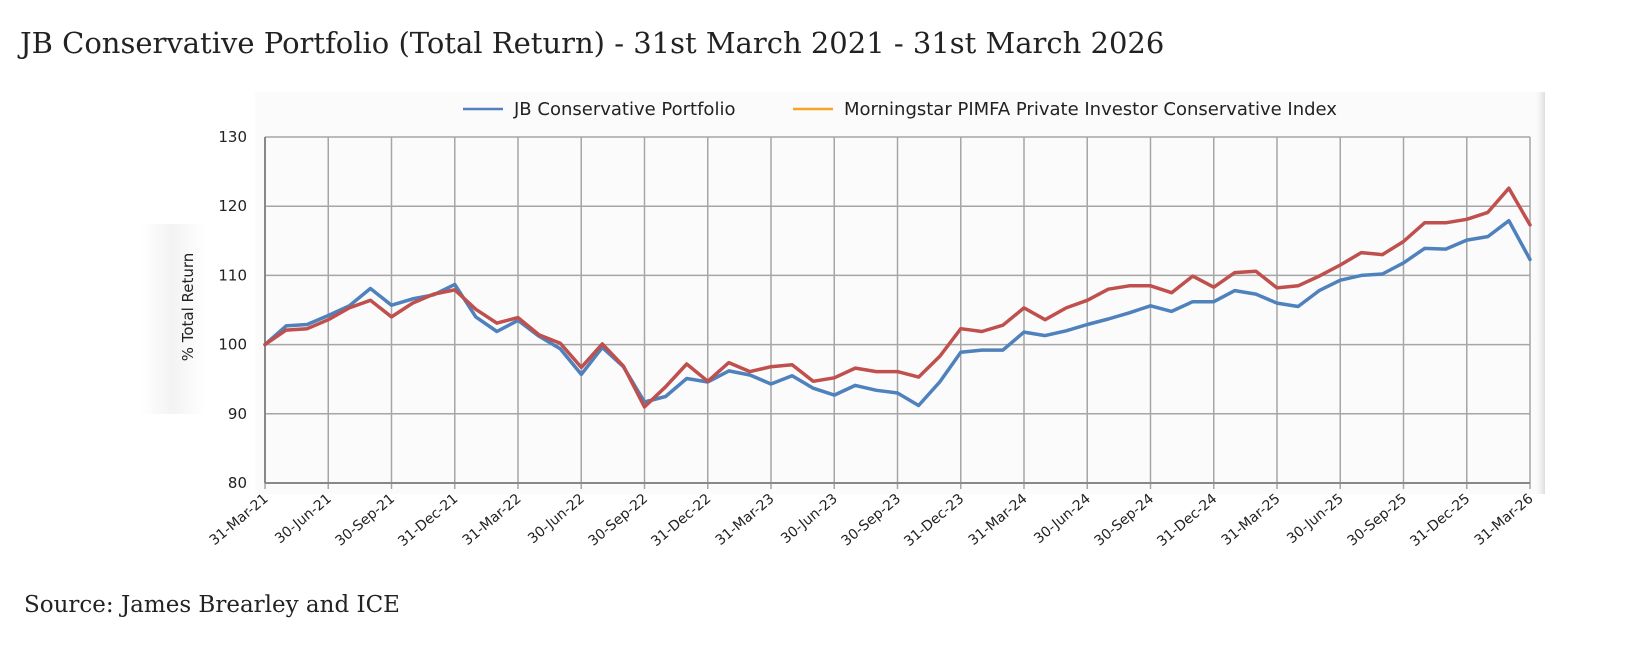 The height and width of the screenshot is (648, 1625). I want to click on x-tick-label: 31-Mar-23, so click(745, 520).